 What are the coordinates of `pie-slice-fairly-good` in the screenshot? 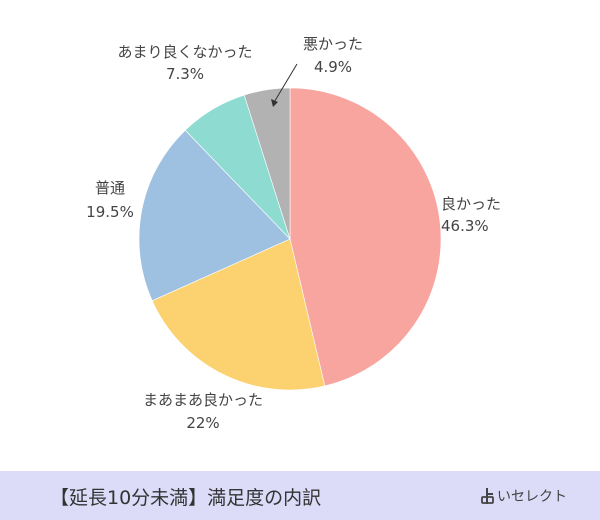 It's located at (238, 314).